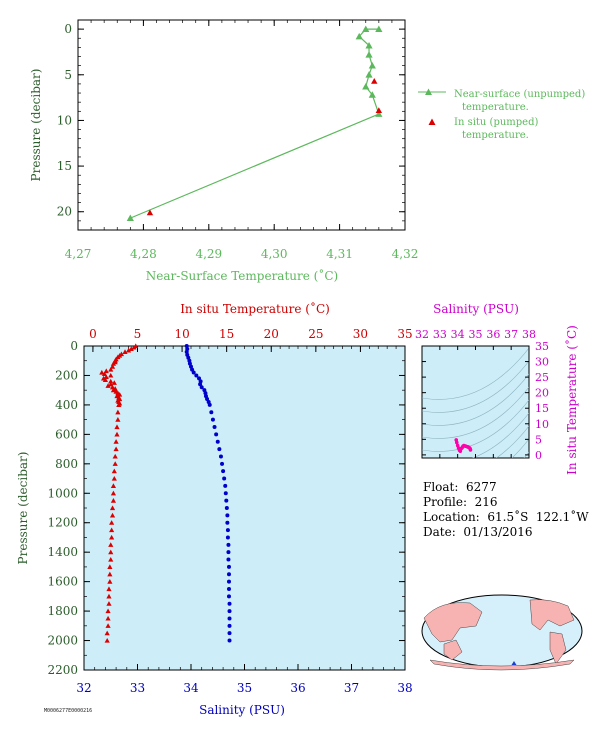 The height and width of the screenshot is (732, 601). Describe the element at coordinates (432, 121) in the screenshot. I see `legend-marker-in-situ` at that location.